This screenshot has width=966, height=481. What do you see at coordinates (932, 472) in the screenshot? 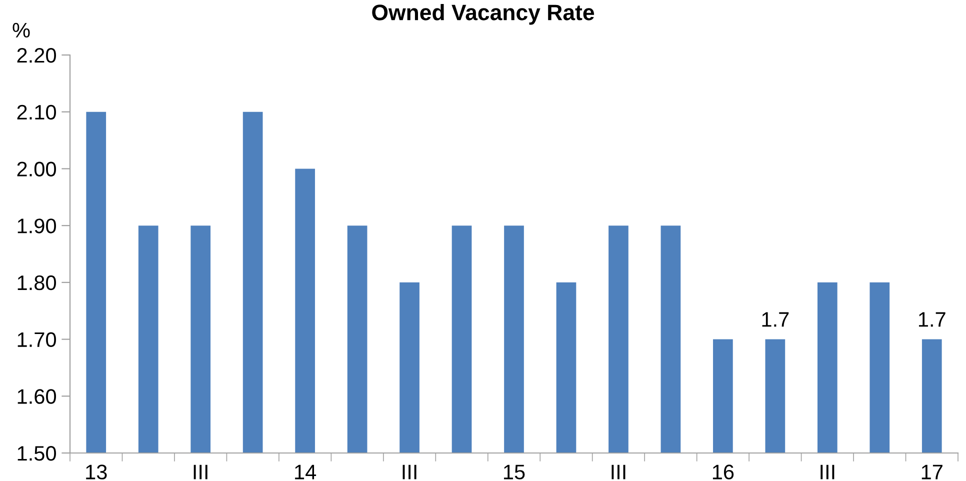
I see `x-tick-label: 17` at bounding box center [932, 472].